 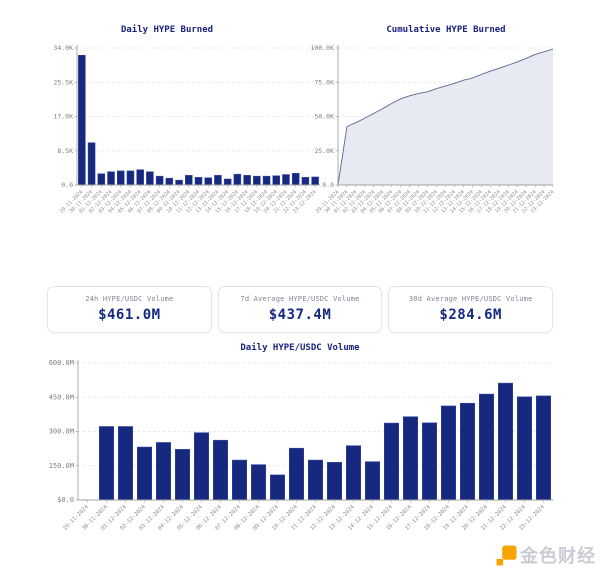 What do you see at coordinates (506, 555) in the screenshot?
I see `jinse-logo-icon` at bounding box center [506, 555].